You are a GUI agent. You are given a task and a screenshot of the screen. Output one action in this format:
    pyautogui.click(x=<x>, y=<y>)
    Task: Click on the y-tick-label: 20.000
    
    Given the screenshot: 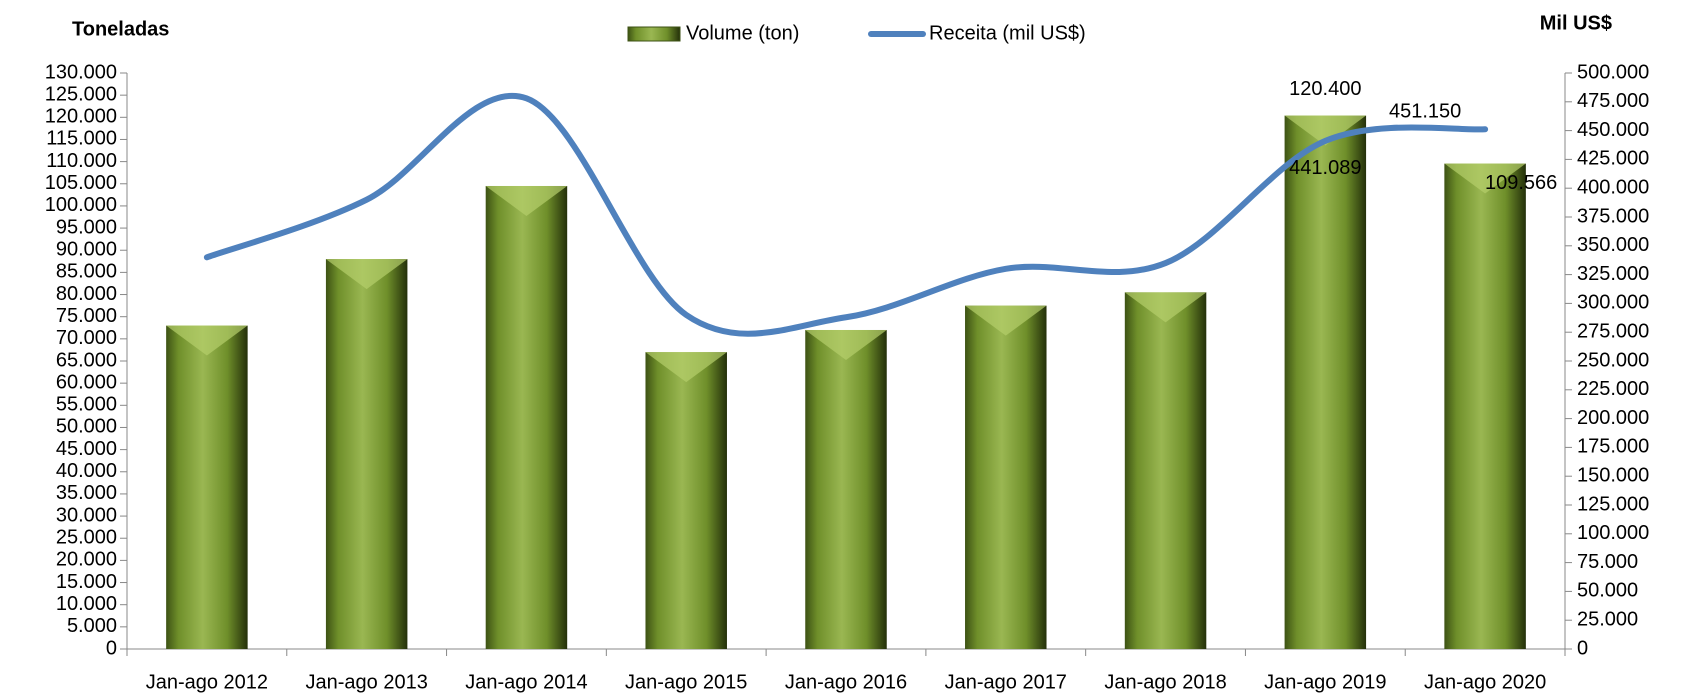 What is the action you would take?
    pyautogui.click(x=86, y=560)
    